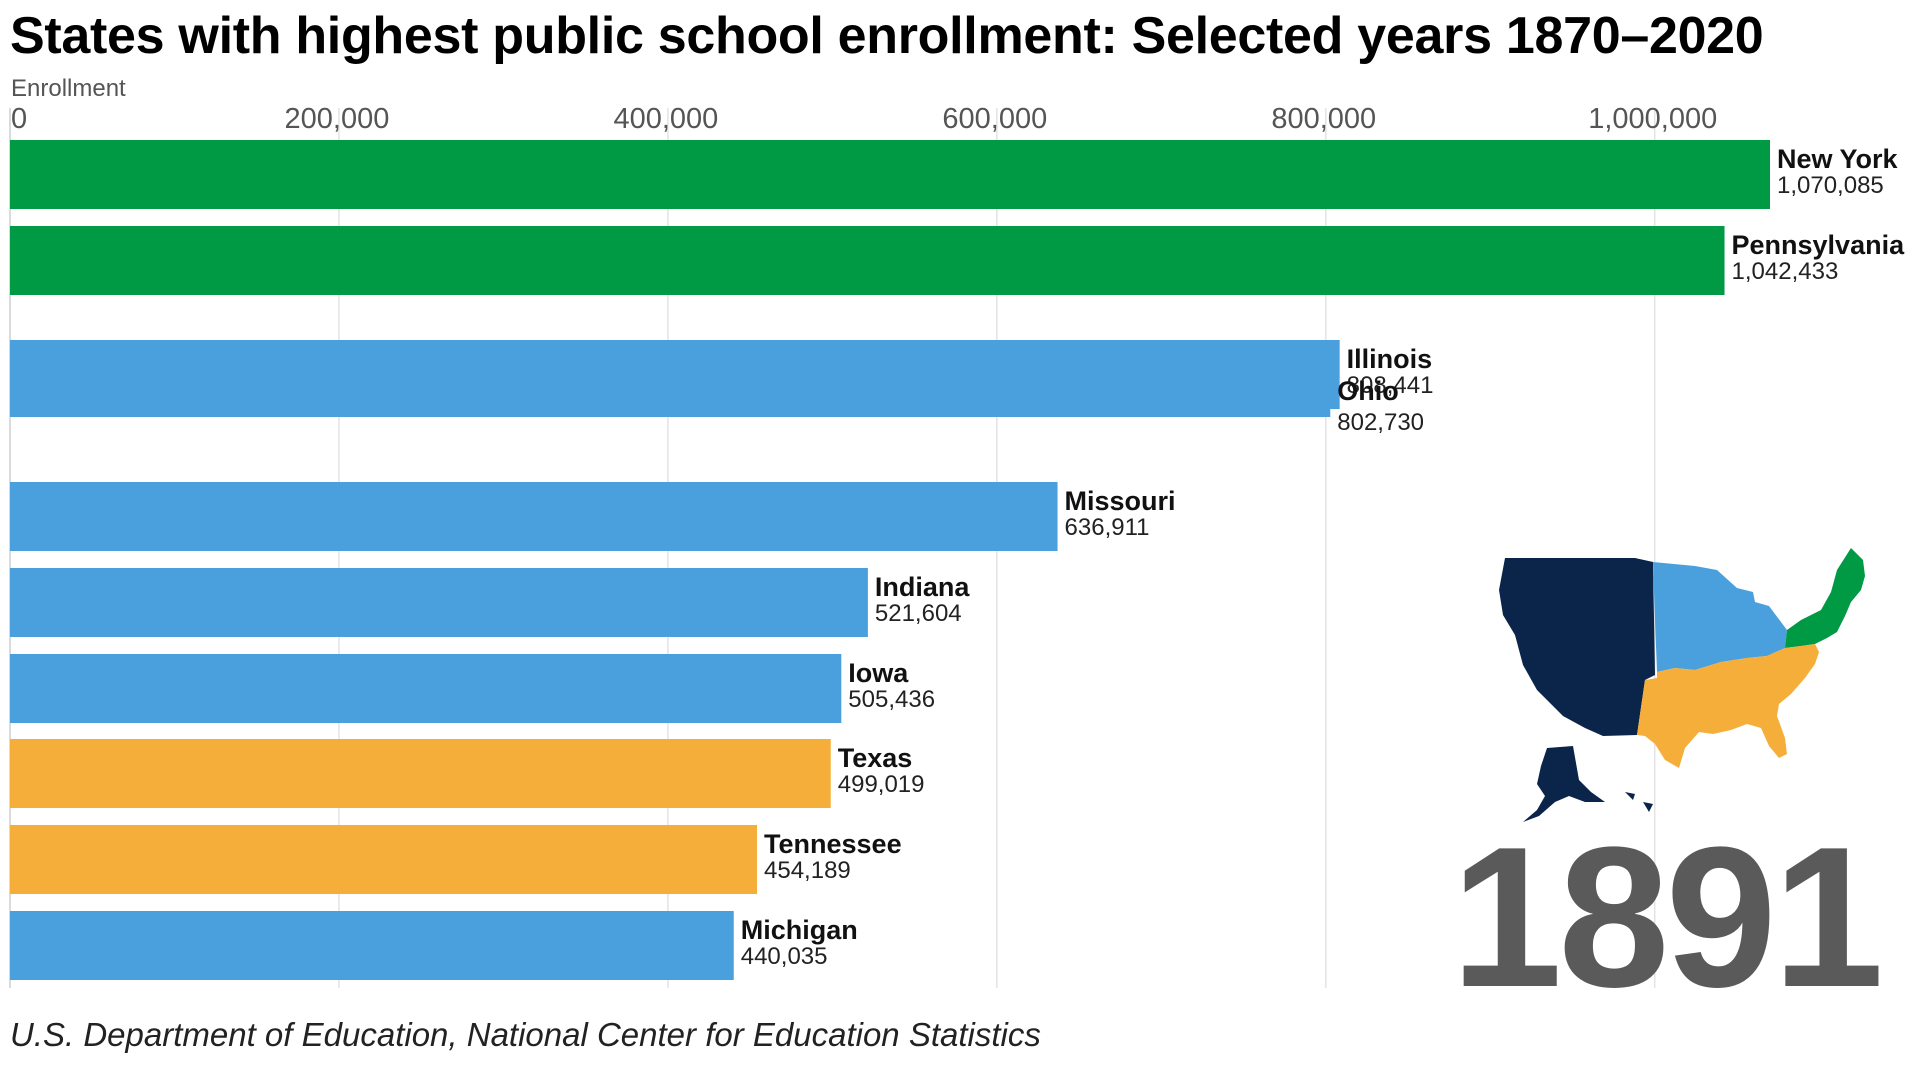 The width and height of the screenshot is (1918, 1076). What do you see at coordinates (1838, 159) in the screenshot?
I see `bar-label-state: New York` at bounding box center [1838, 159].